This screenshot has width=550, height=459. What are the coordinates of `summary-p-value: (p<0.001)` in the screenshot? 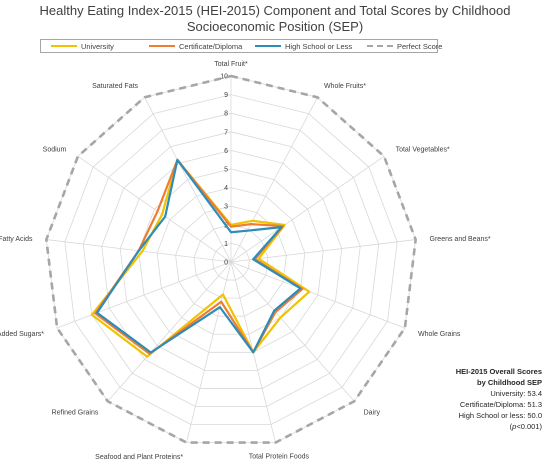 It's located at (483, 426).